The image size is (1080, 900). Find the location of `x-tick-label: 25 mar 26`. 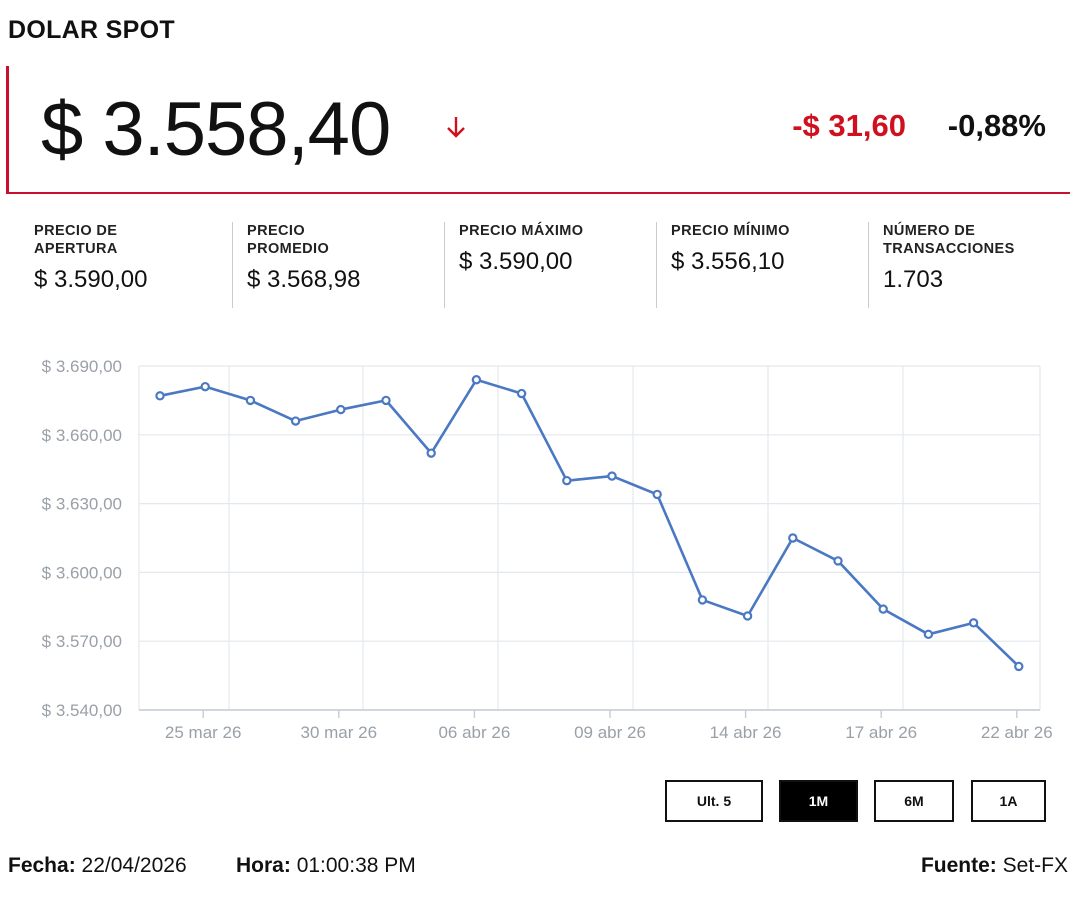

x-tick-label: 25 mar 26 is located at coordinates (203, 732).